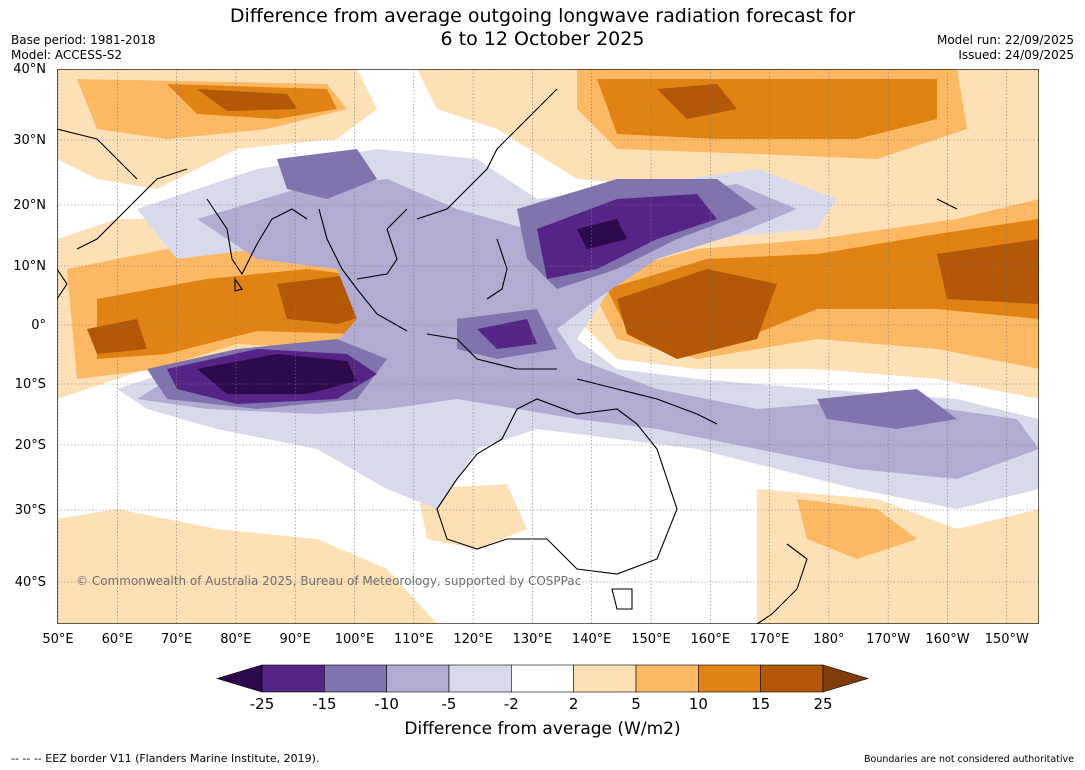 The width and height of the screenshot is (1085, 770). I want to click on lat-label-40s: 40°S, so click(30, 582).